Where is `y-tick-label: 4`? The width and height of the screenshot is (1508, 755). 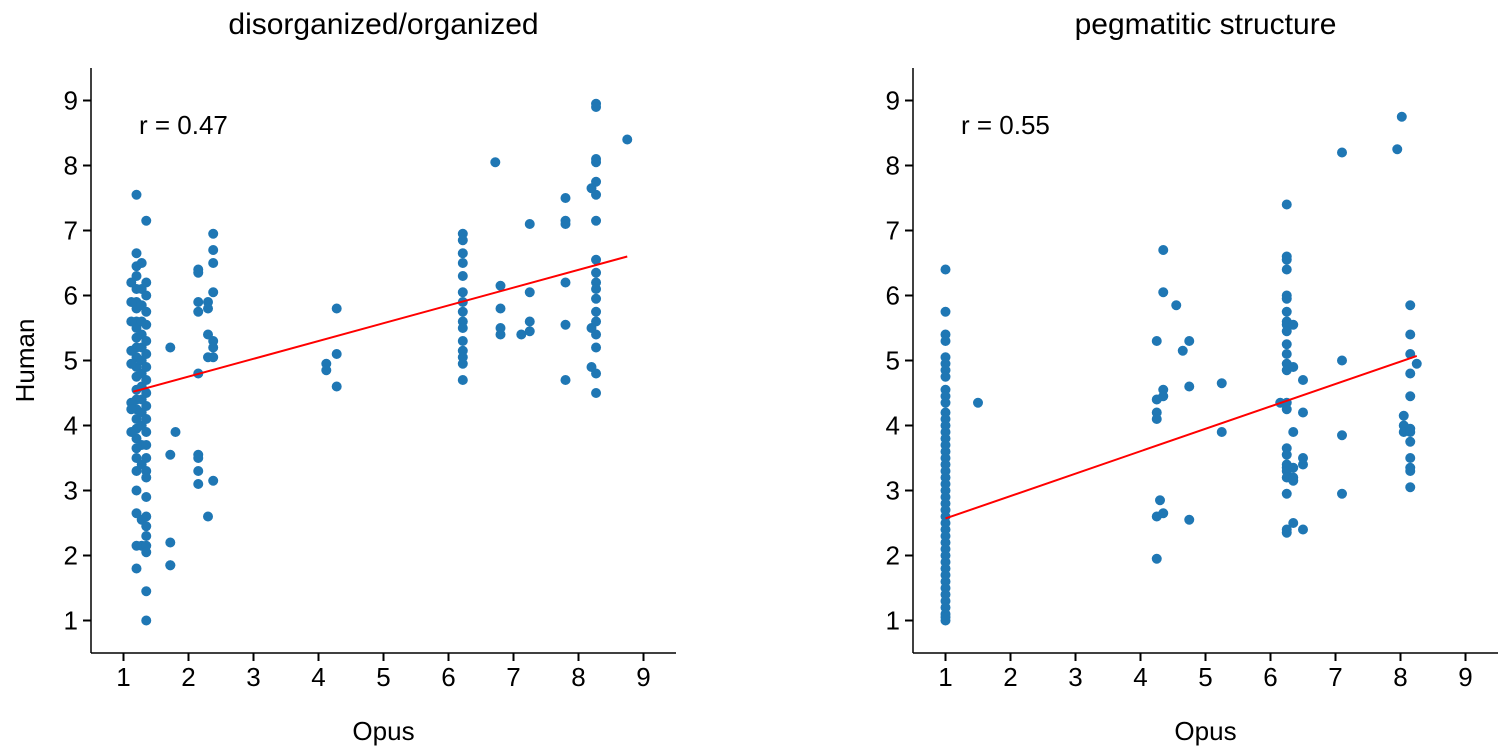
y-tick-label: 4 is located at coordinates (893, 426).